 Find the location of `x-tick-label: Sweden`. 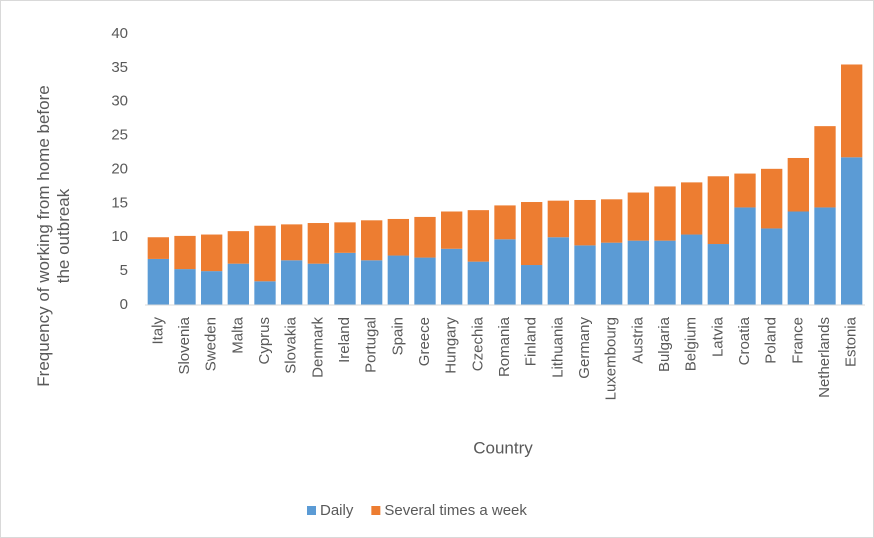

x-tick-label: Sweden is located at coordinates (211, 344).